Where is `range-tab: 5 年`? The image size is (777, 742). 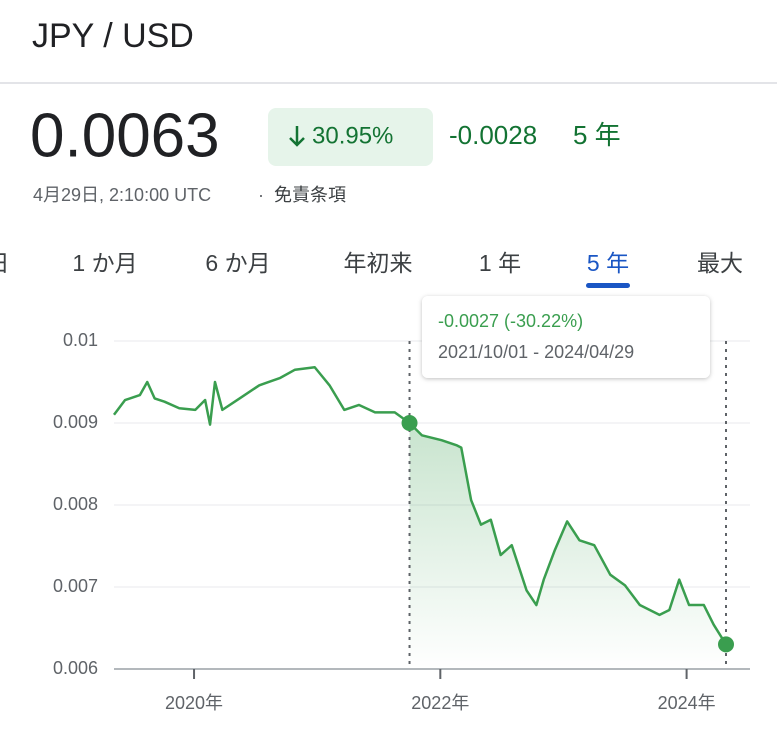 range-tab: 5 年 is located at coordinates (608, 263).